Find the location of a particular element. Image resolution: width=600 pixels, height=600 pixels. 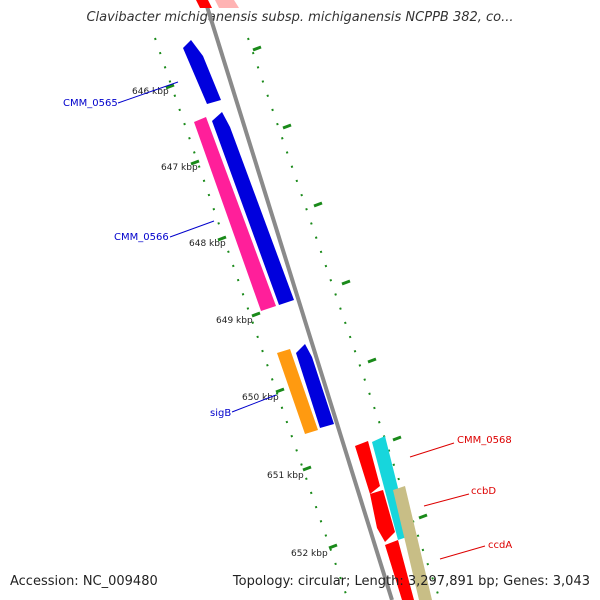

gene-feature-top-red is located at coordinates (204, 4).